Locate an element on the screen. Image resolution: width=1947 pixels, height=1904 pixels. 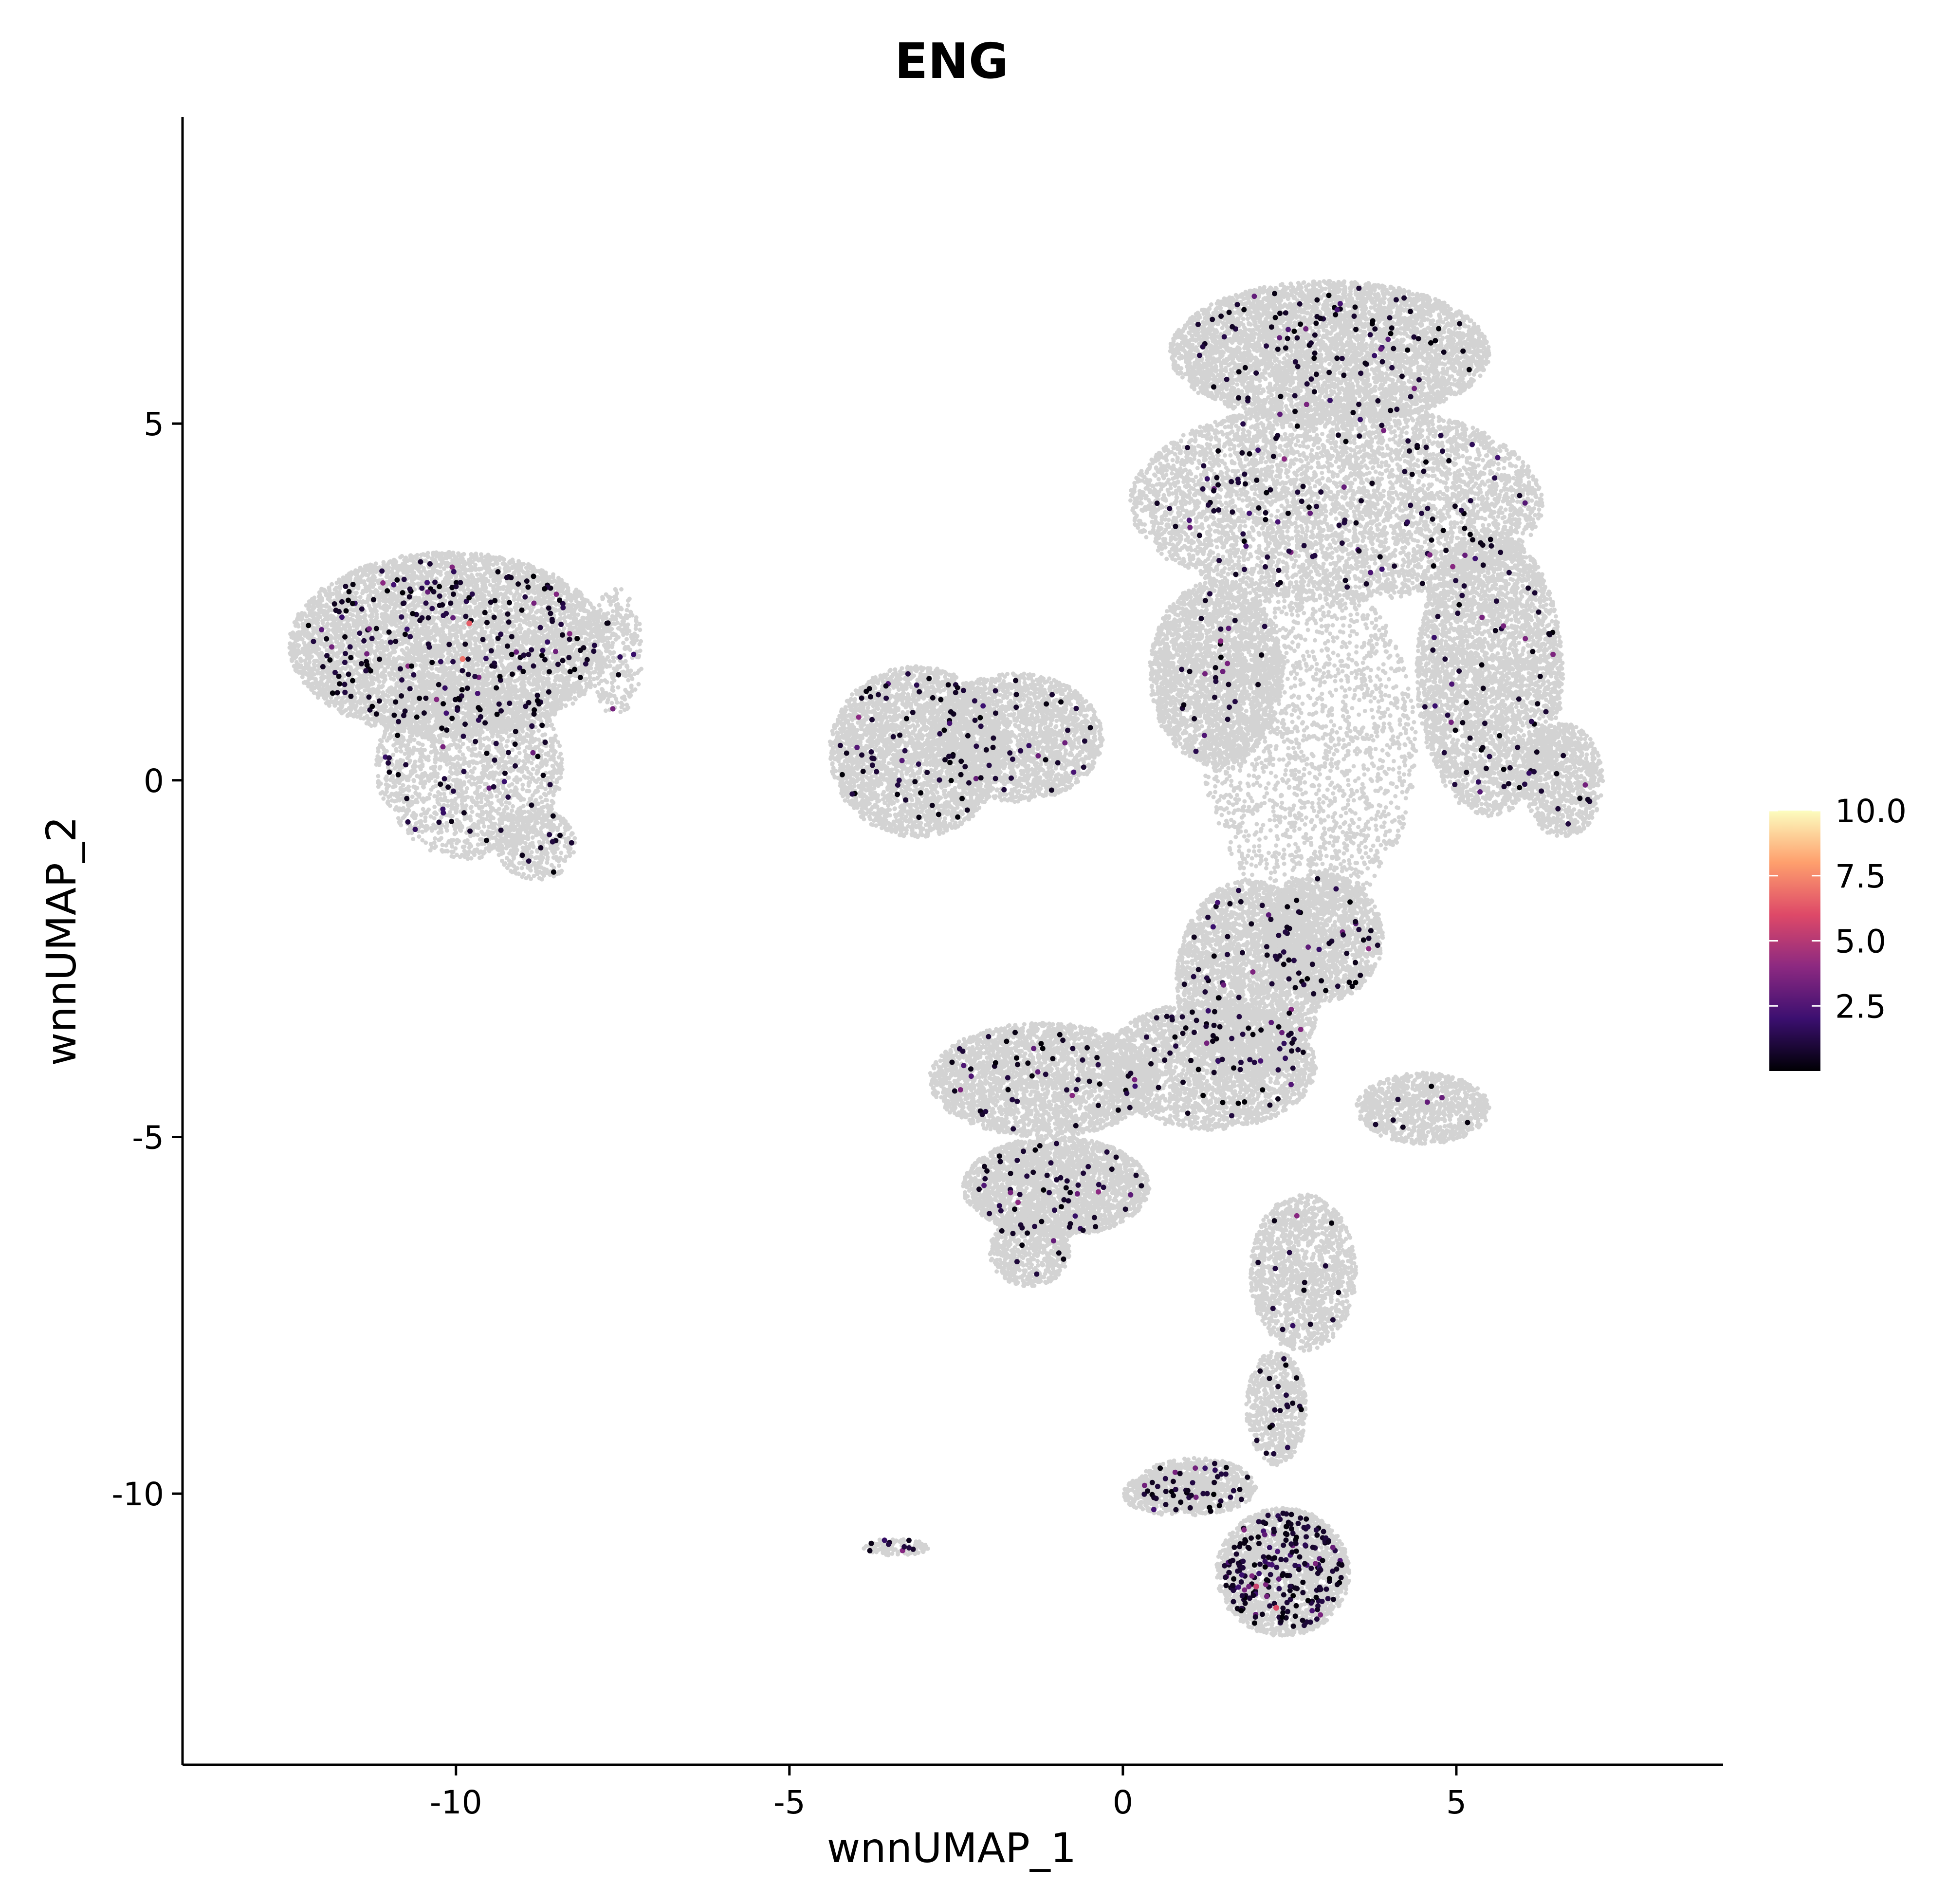
x-axis-label: wnnUMAP_1 is located at coordinates (952, 1848).